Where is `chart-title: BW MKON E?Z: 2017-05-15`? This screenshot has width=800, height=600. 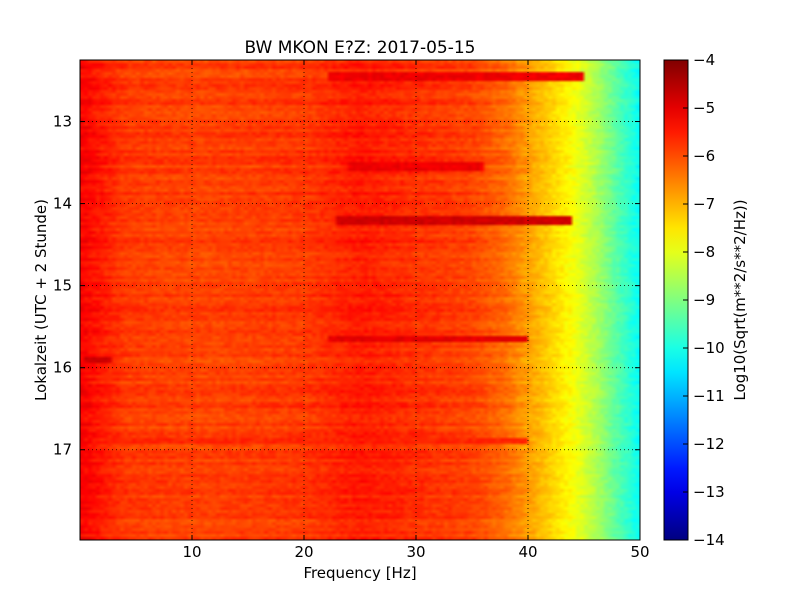 chart-title: BW MKON E?Z: 2017-05-15 is located at coordinates (360, 48).